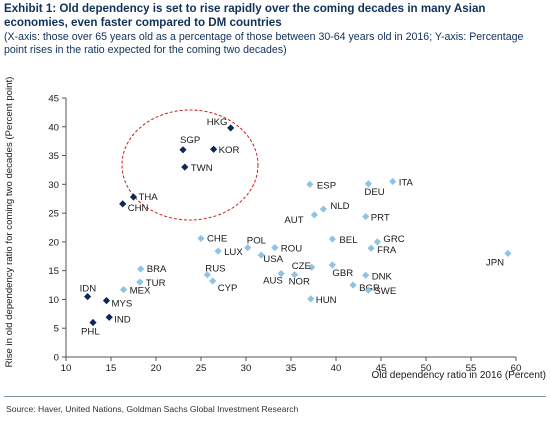 The image size is (550, 423). I want to click on point-label-gbr: GBR, so click(342, 273).